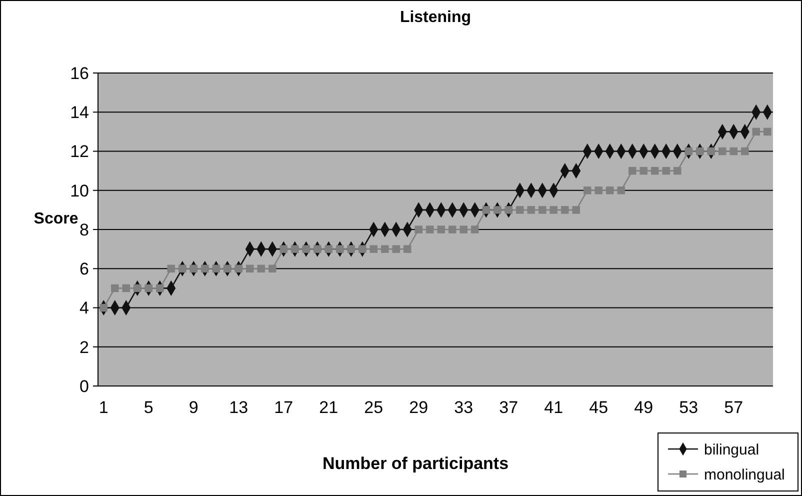 Image resolution: width=802 pixels, height=496 pixels. What do you see at coordinates (238, 407) in the screenshot?
I see `x-tick-label: 13` at bounding box center [238, 407].